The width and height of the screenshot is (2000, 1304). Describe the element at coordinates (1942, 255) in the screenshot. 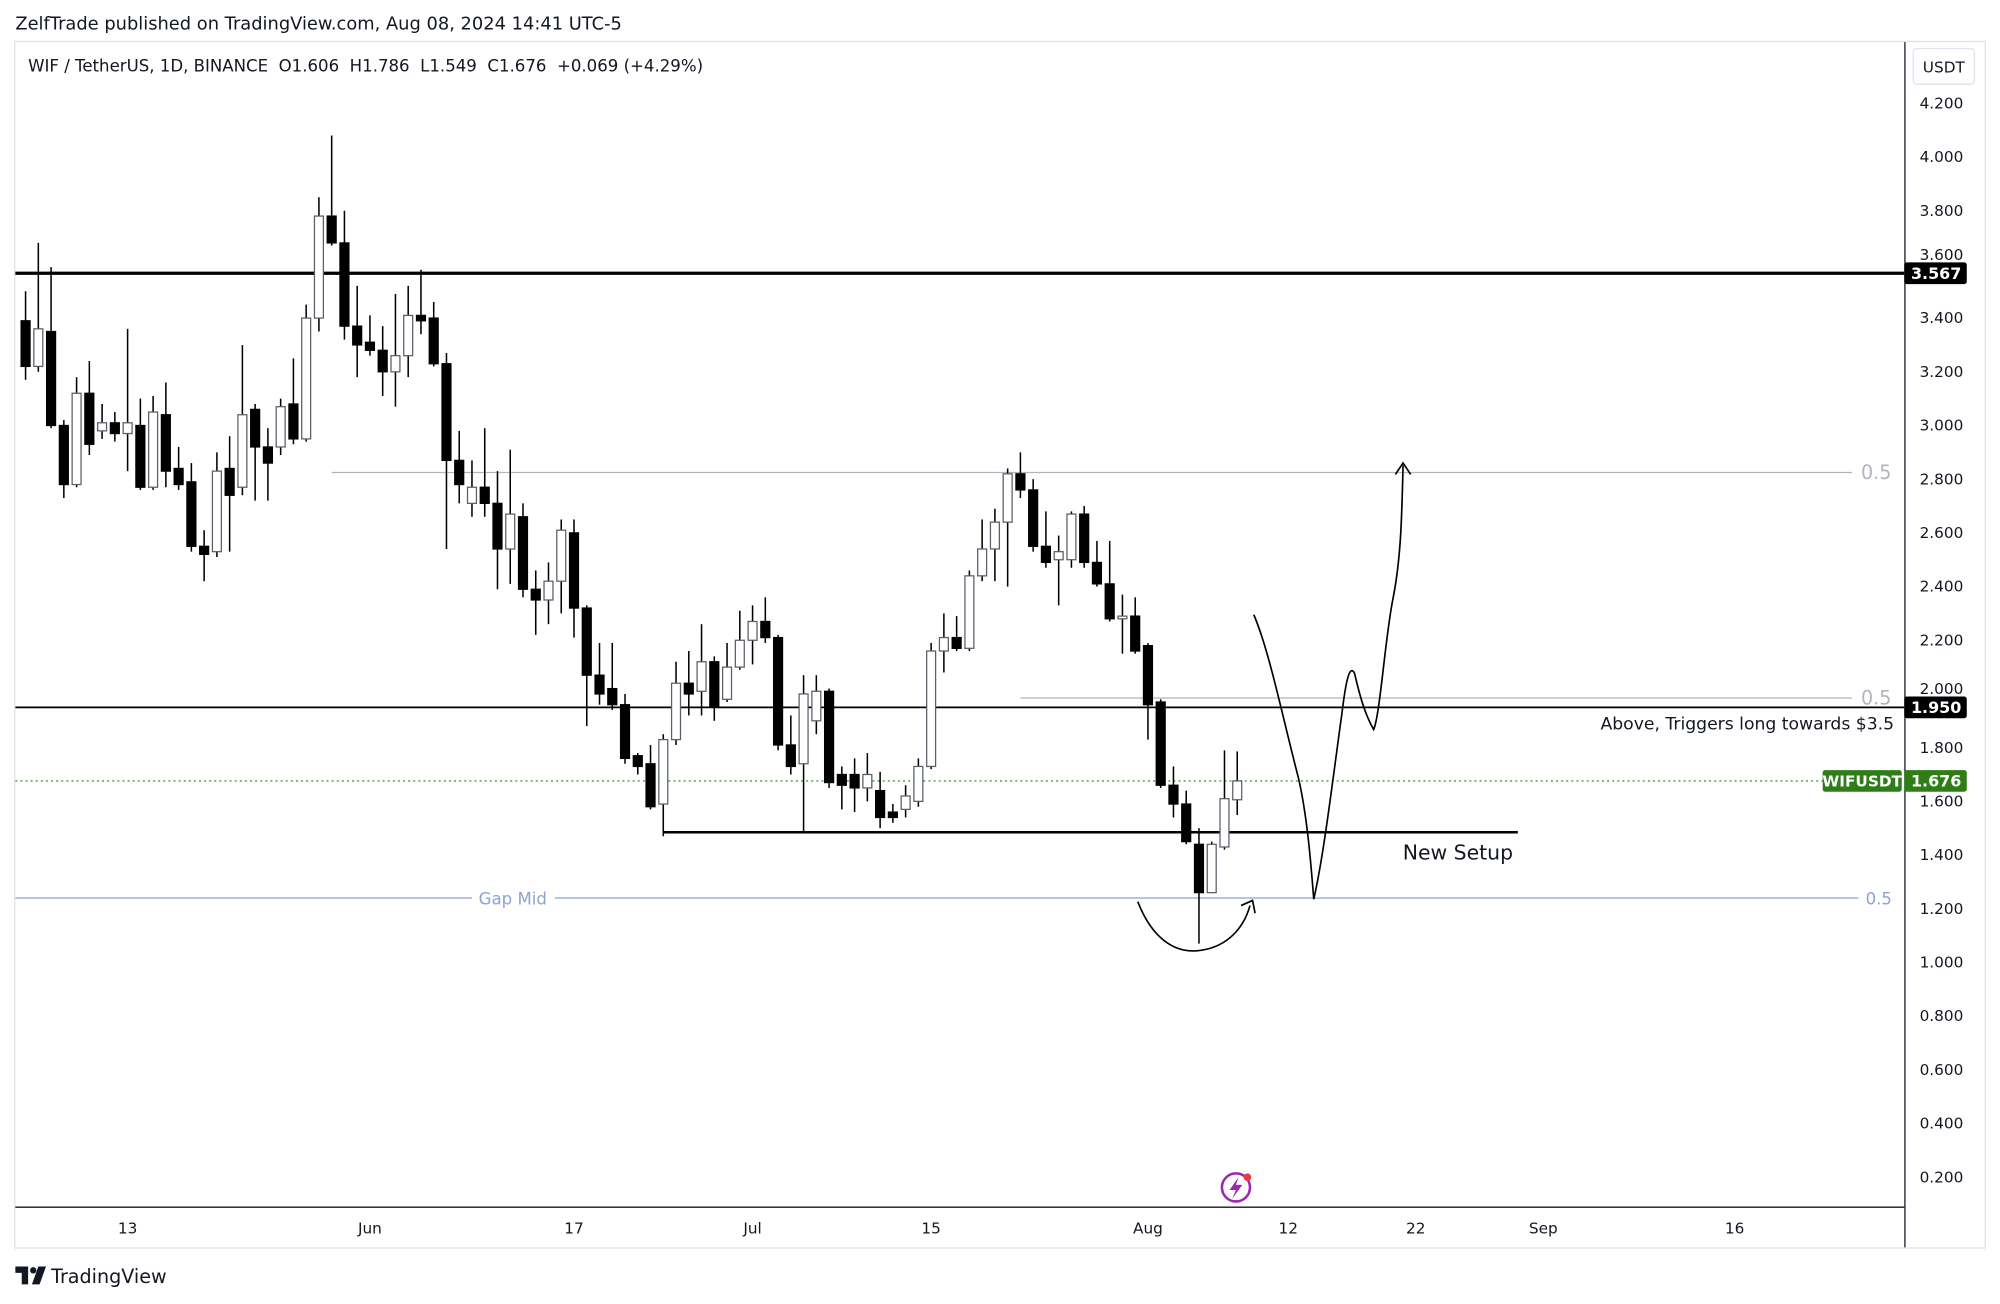

I see `price-tick: 3.600` at that location.